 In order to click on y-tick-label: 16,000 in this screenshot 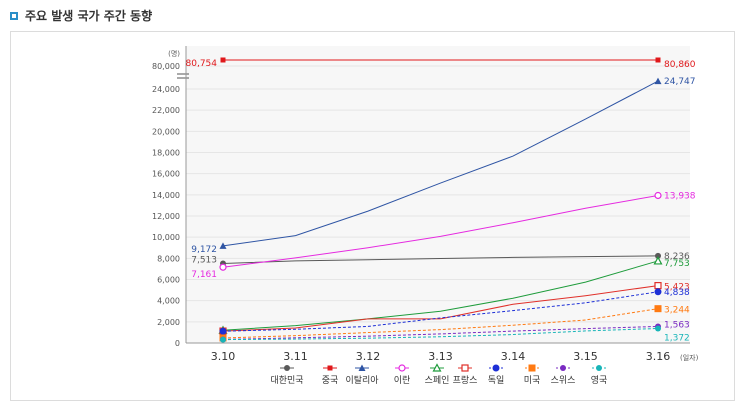, I will do `click(166, 174)`.